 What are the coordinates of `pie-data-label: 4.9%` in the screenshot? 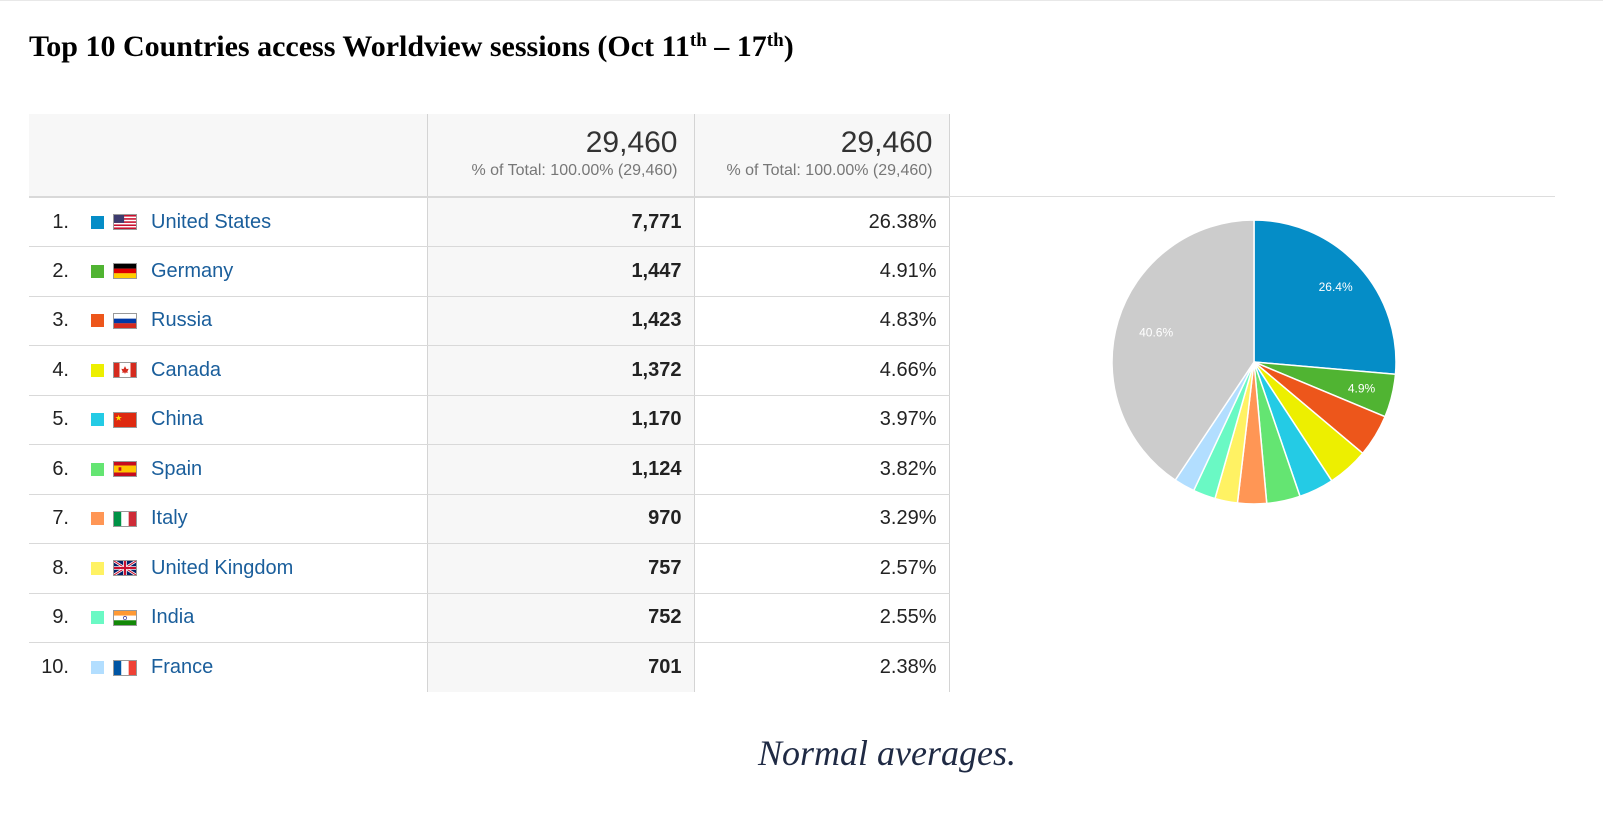 It's located at (1362, 388).